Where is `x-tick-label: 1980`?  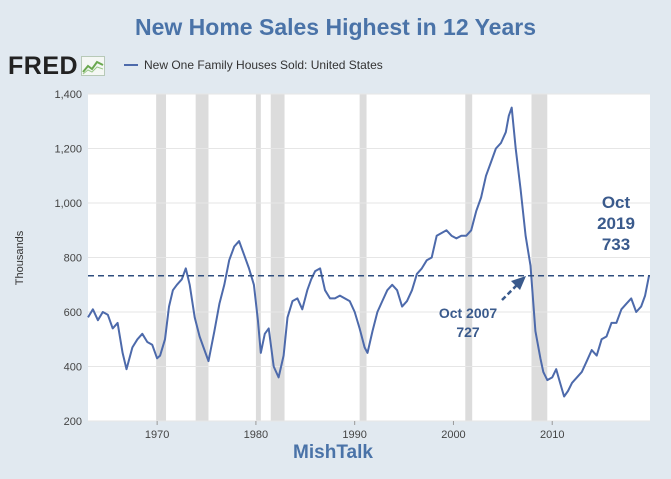 x-tick-label: 1980 is located at coordinates (256, 435).